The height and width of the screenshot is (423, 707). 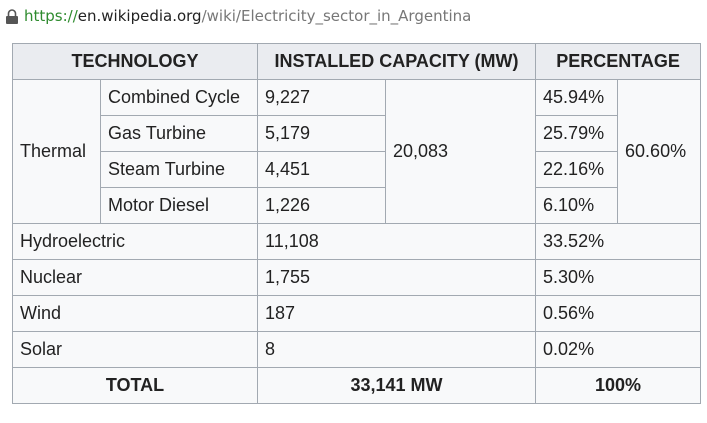 What do you see at coordinates (322, 205) in the screenshot?
I see `capacity-cell: 1,226` at bounding box center [322, 205].